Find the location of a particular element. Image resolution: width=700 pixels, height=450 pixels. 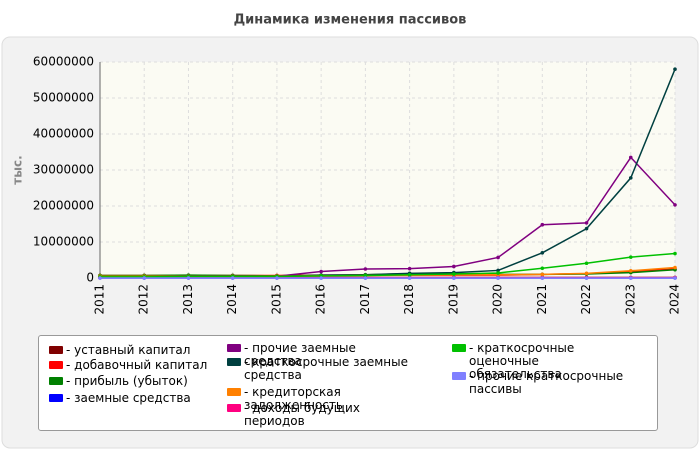

x-tick-label: 2019 is located at coordinates (453, 299).